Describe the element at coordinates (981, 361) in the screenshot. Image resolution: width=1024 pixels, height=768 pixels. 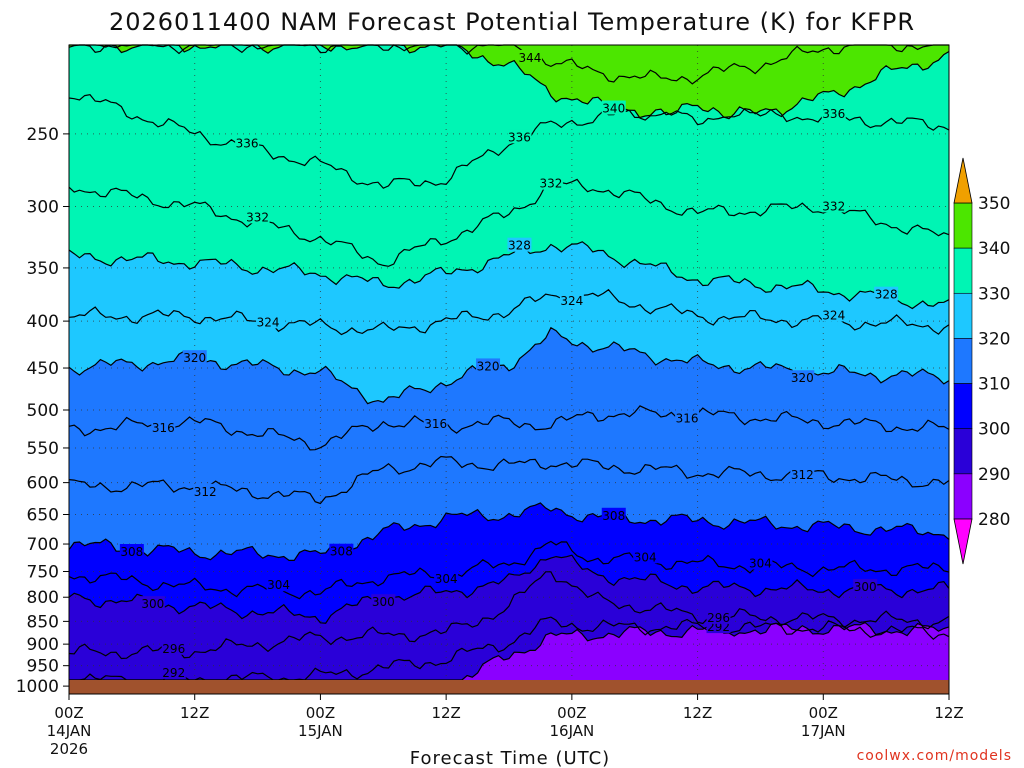
I see `colorbar: 280 290 300 310 320 330 340 350` at that location.